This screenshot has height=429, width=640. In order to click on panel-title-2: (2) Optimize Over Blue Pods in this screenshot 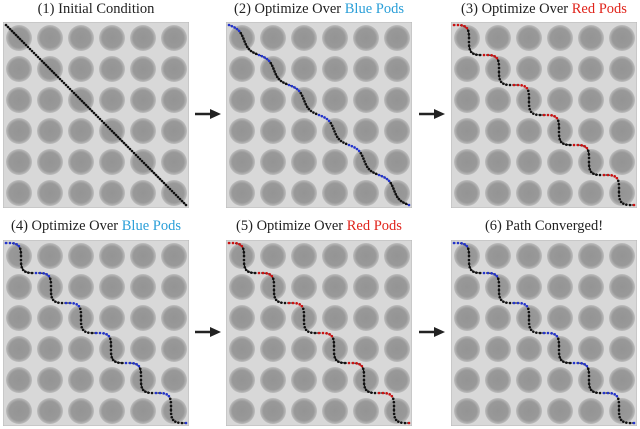, I will do `click(319, 9)`.